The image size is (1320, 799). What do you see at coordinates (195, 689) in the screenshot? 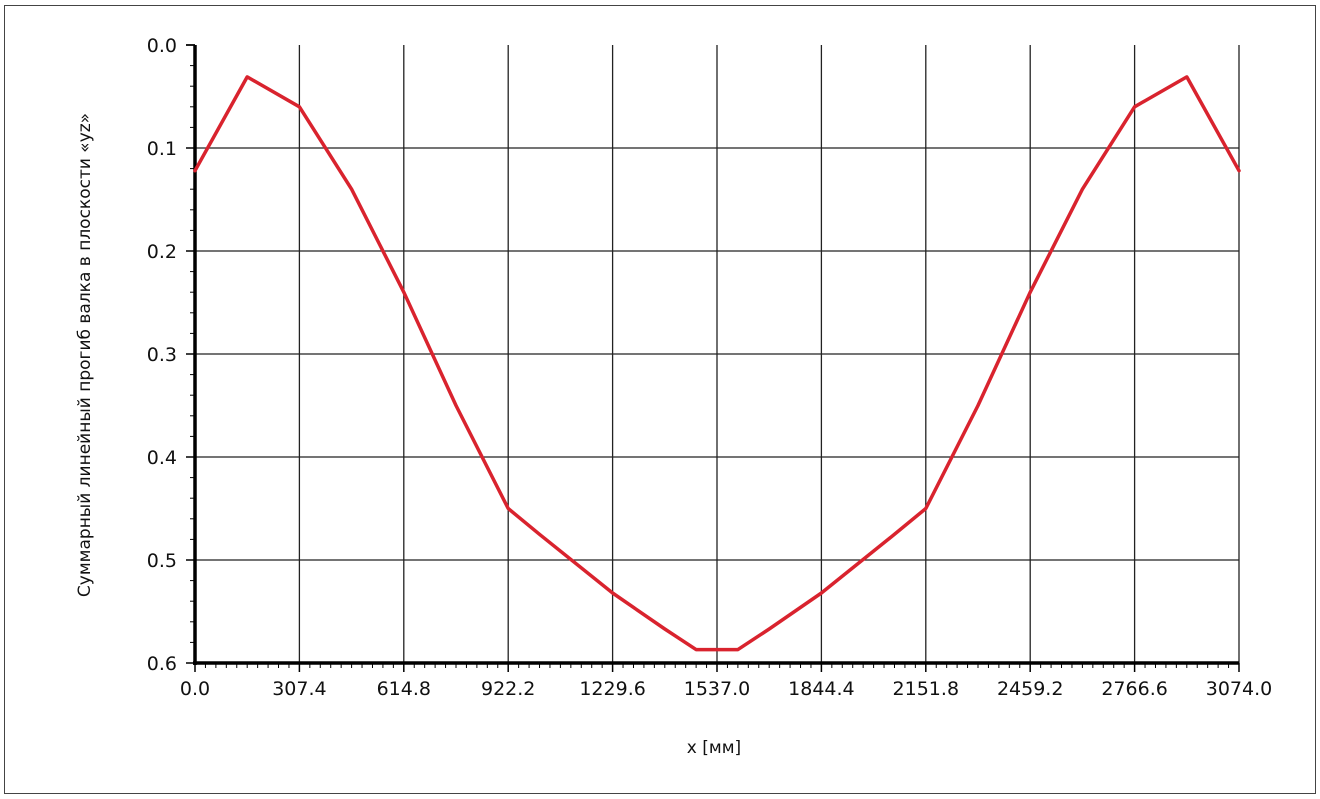
I see `x-tick-label: 0.0` at bounding box center [195, 689].